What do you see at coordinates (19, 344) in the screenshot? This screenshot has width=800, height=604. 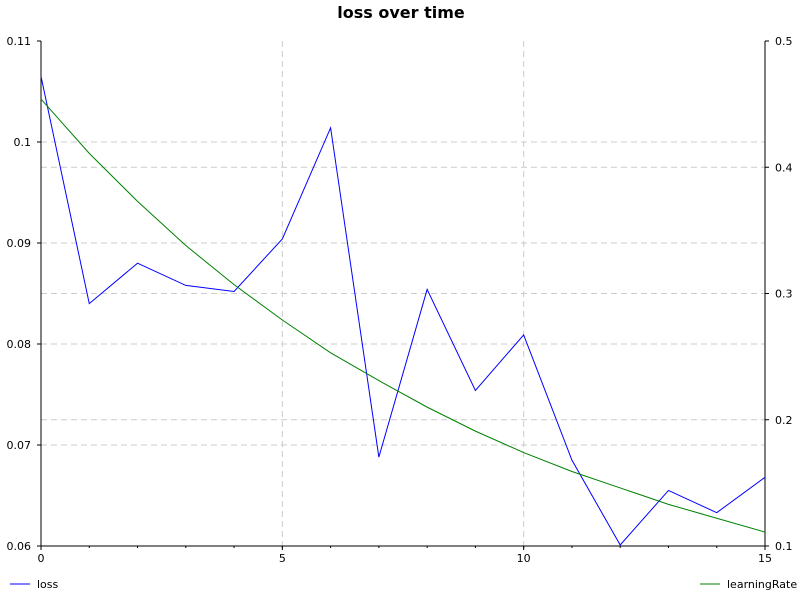 I see `y-left-tick-label: 0.08` at bounding box center [19, 344].